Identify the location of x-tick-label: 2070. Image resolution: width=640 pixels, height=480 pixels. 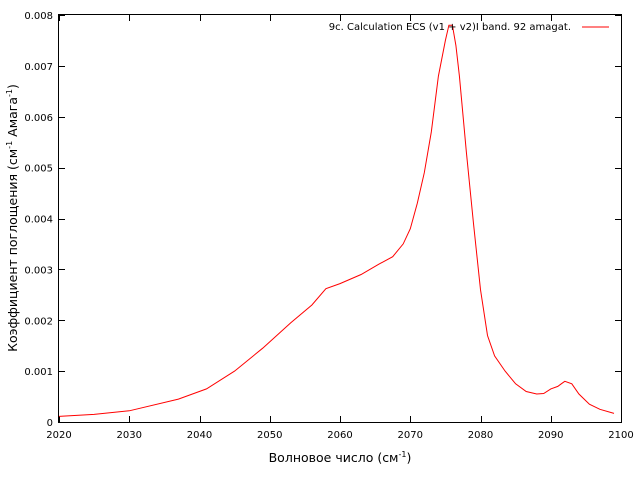
(410, 435).